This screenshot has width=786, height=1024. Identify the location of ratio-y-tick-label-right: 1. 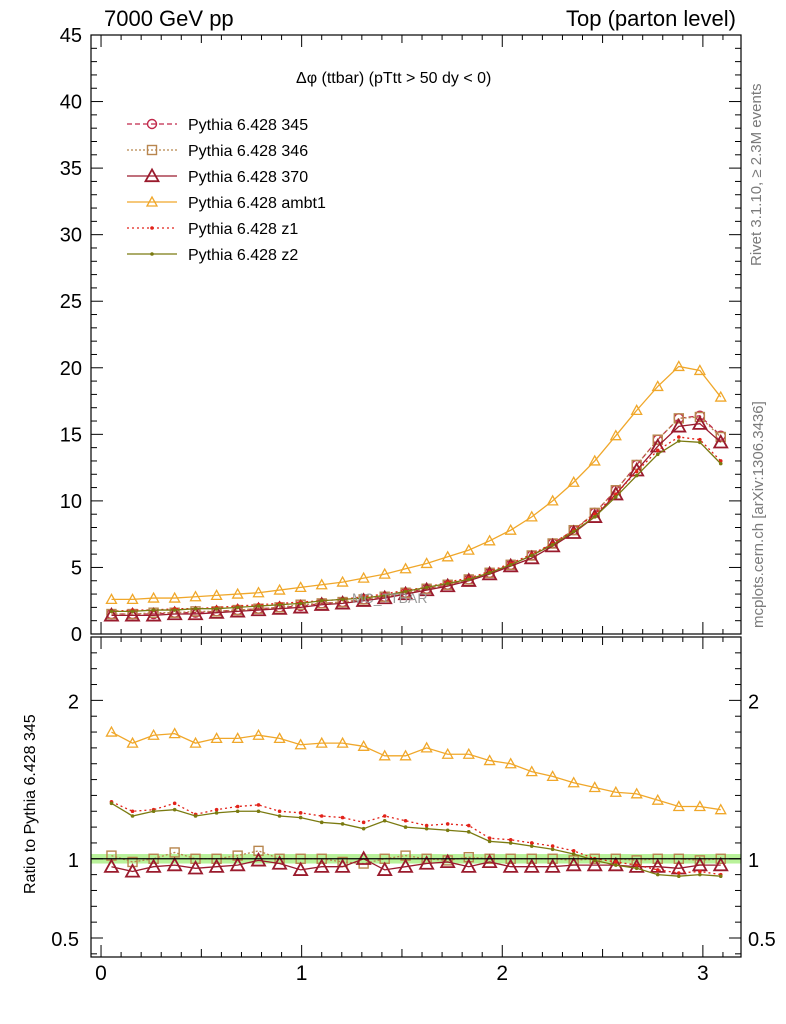
(753, 861).